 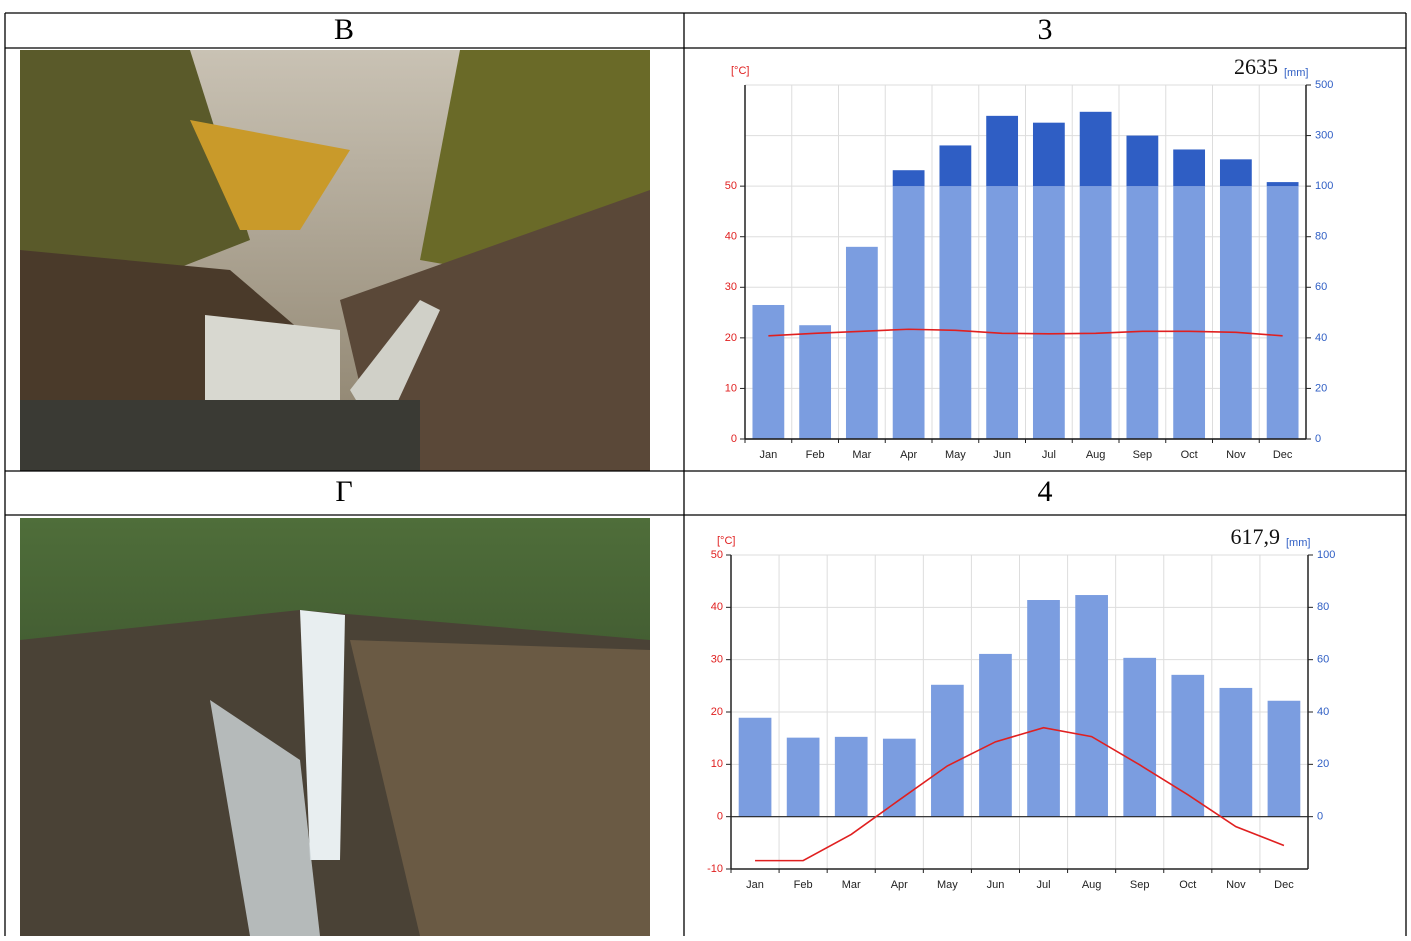 I want to click on annual-total: 617,9, so click(x=1256, y=536).